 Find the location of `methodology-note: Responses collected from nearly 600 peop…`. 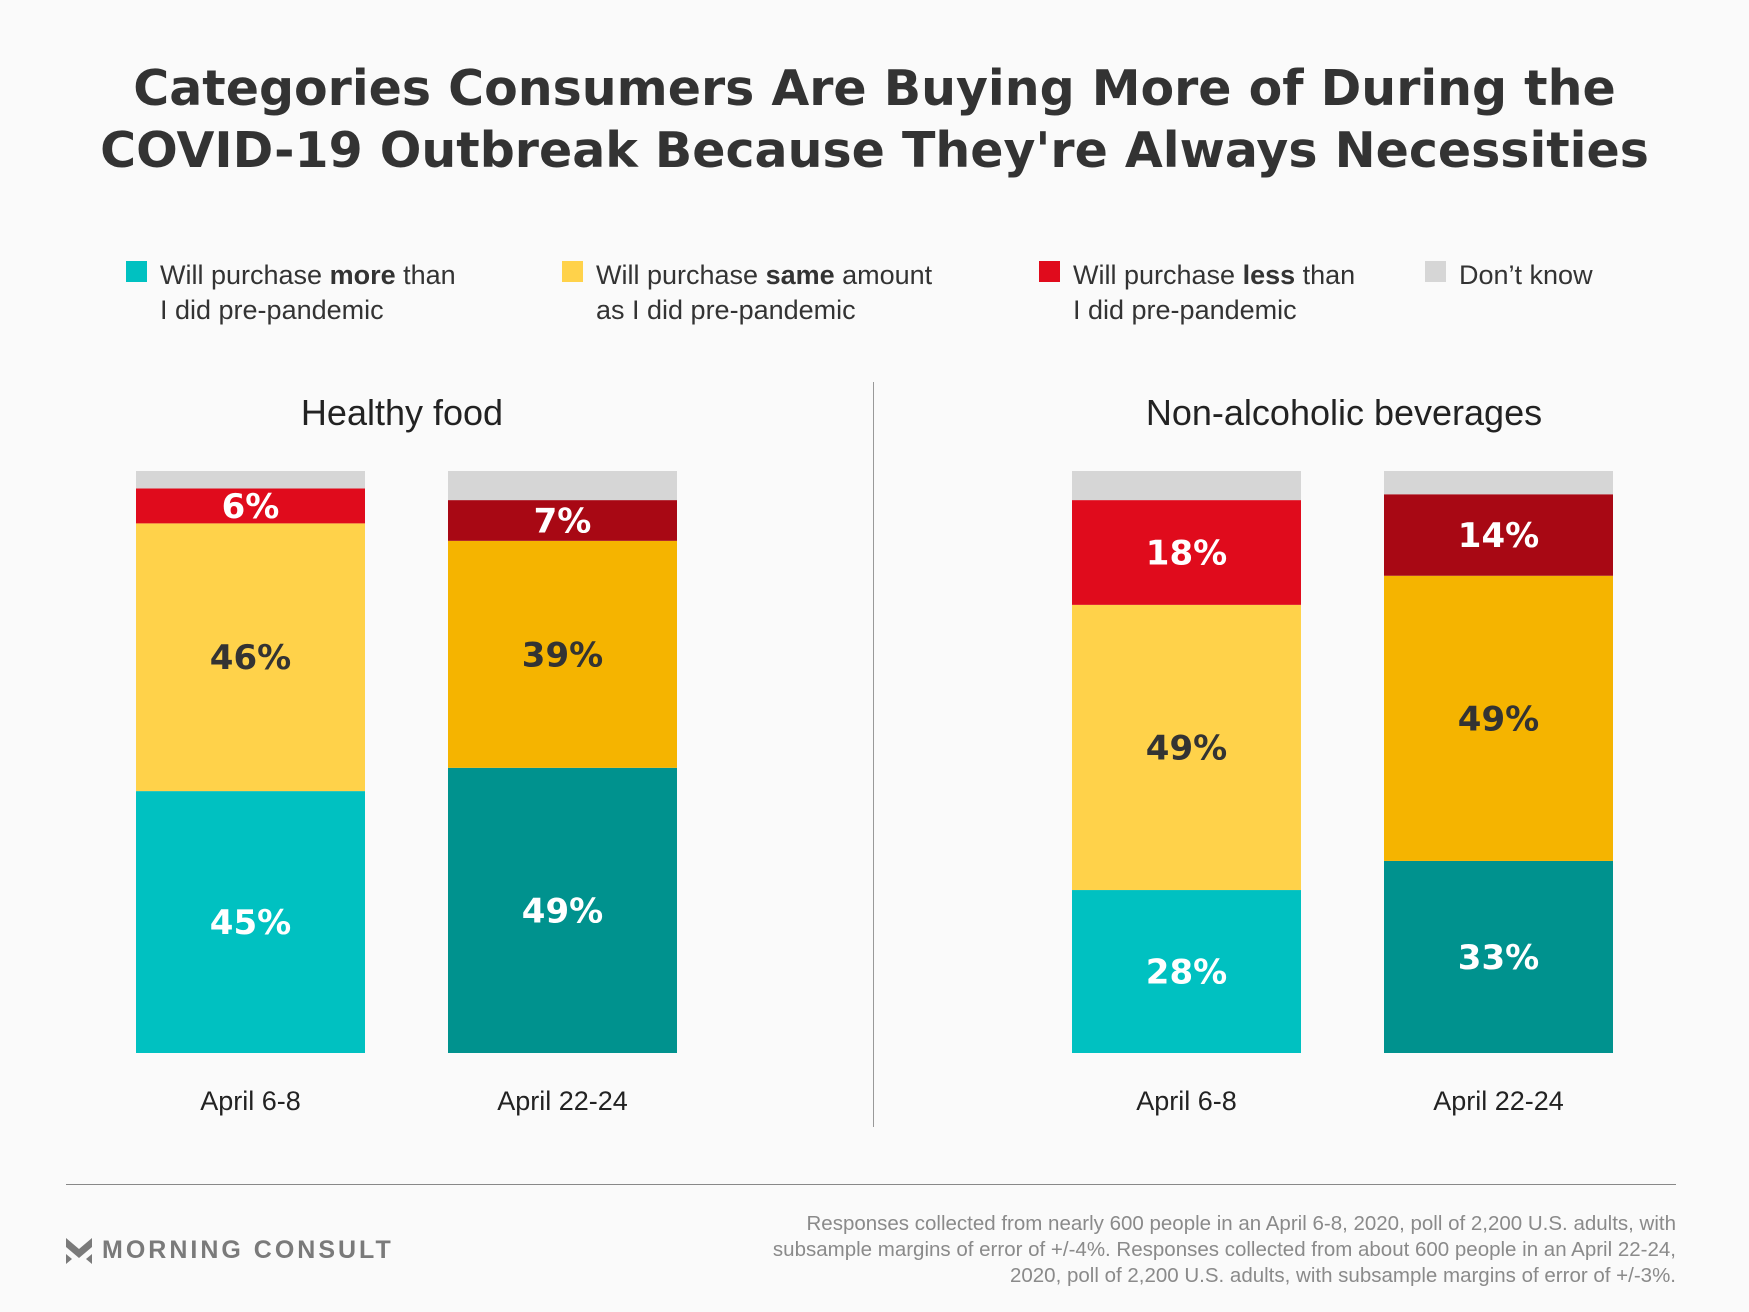

methodology-note: Responses collected from nearly 600 peop… is located at coordinates (1224, 1249).